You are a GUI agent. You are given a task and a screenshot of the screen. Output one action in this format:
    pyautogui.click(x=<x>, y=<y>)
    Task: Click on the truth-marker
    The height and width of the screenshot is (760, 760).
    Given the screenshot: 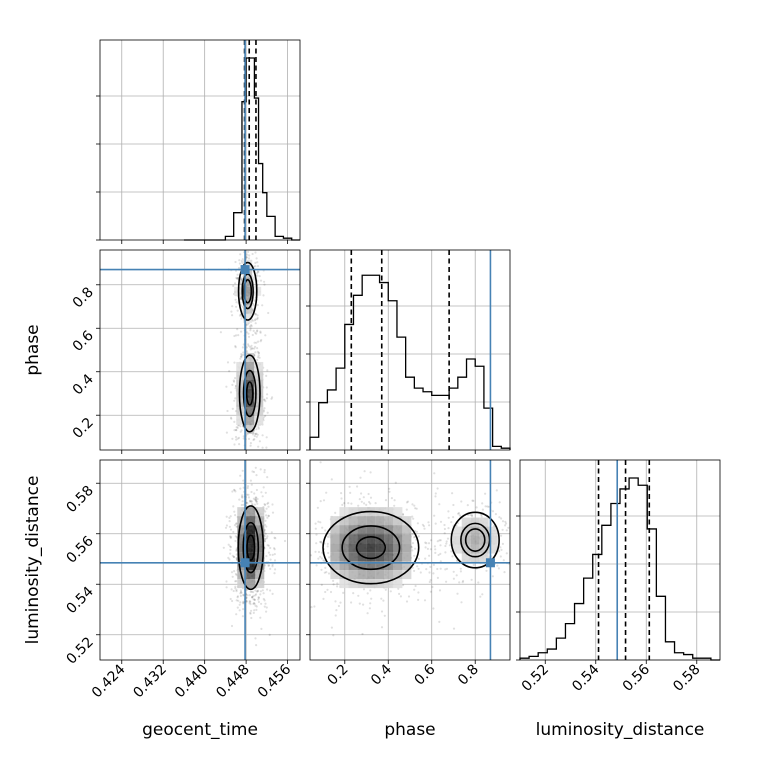 What is the action you would take?
    pyautogui.click(x=490, y=563)
    